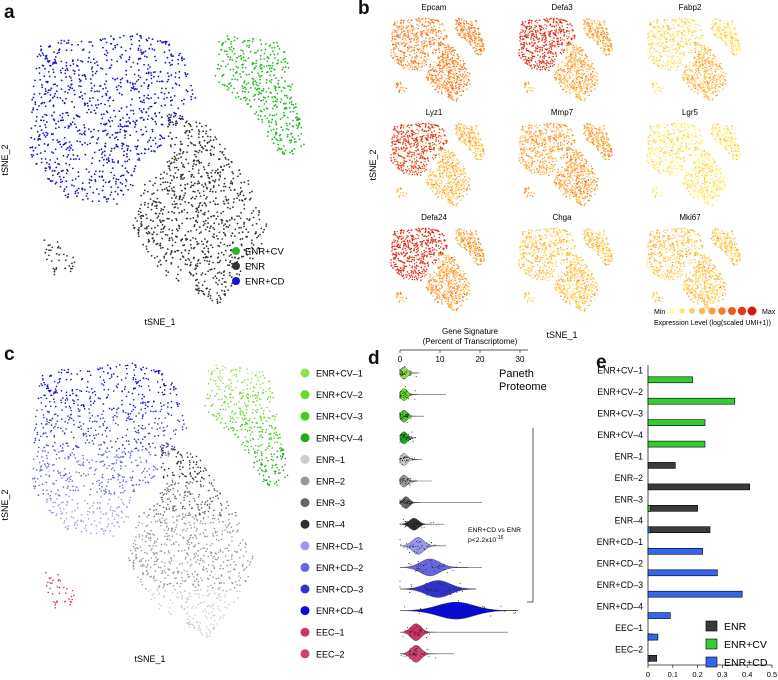 This screenshot has height=680, width=778. I want to click on gene-title-Chga: Chga, so click(562, 217).